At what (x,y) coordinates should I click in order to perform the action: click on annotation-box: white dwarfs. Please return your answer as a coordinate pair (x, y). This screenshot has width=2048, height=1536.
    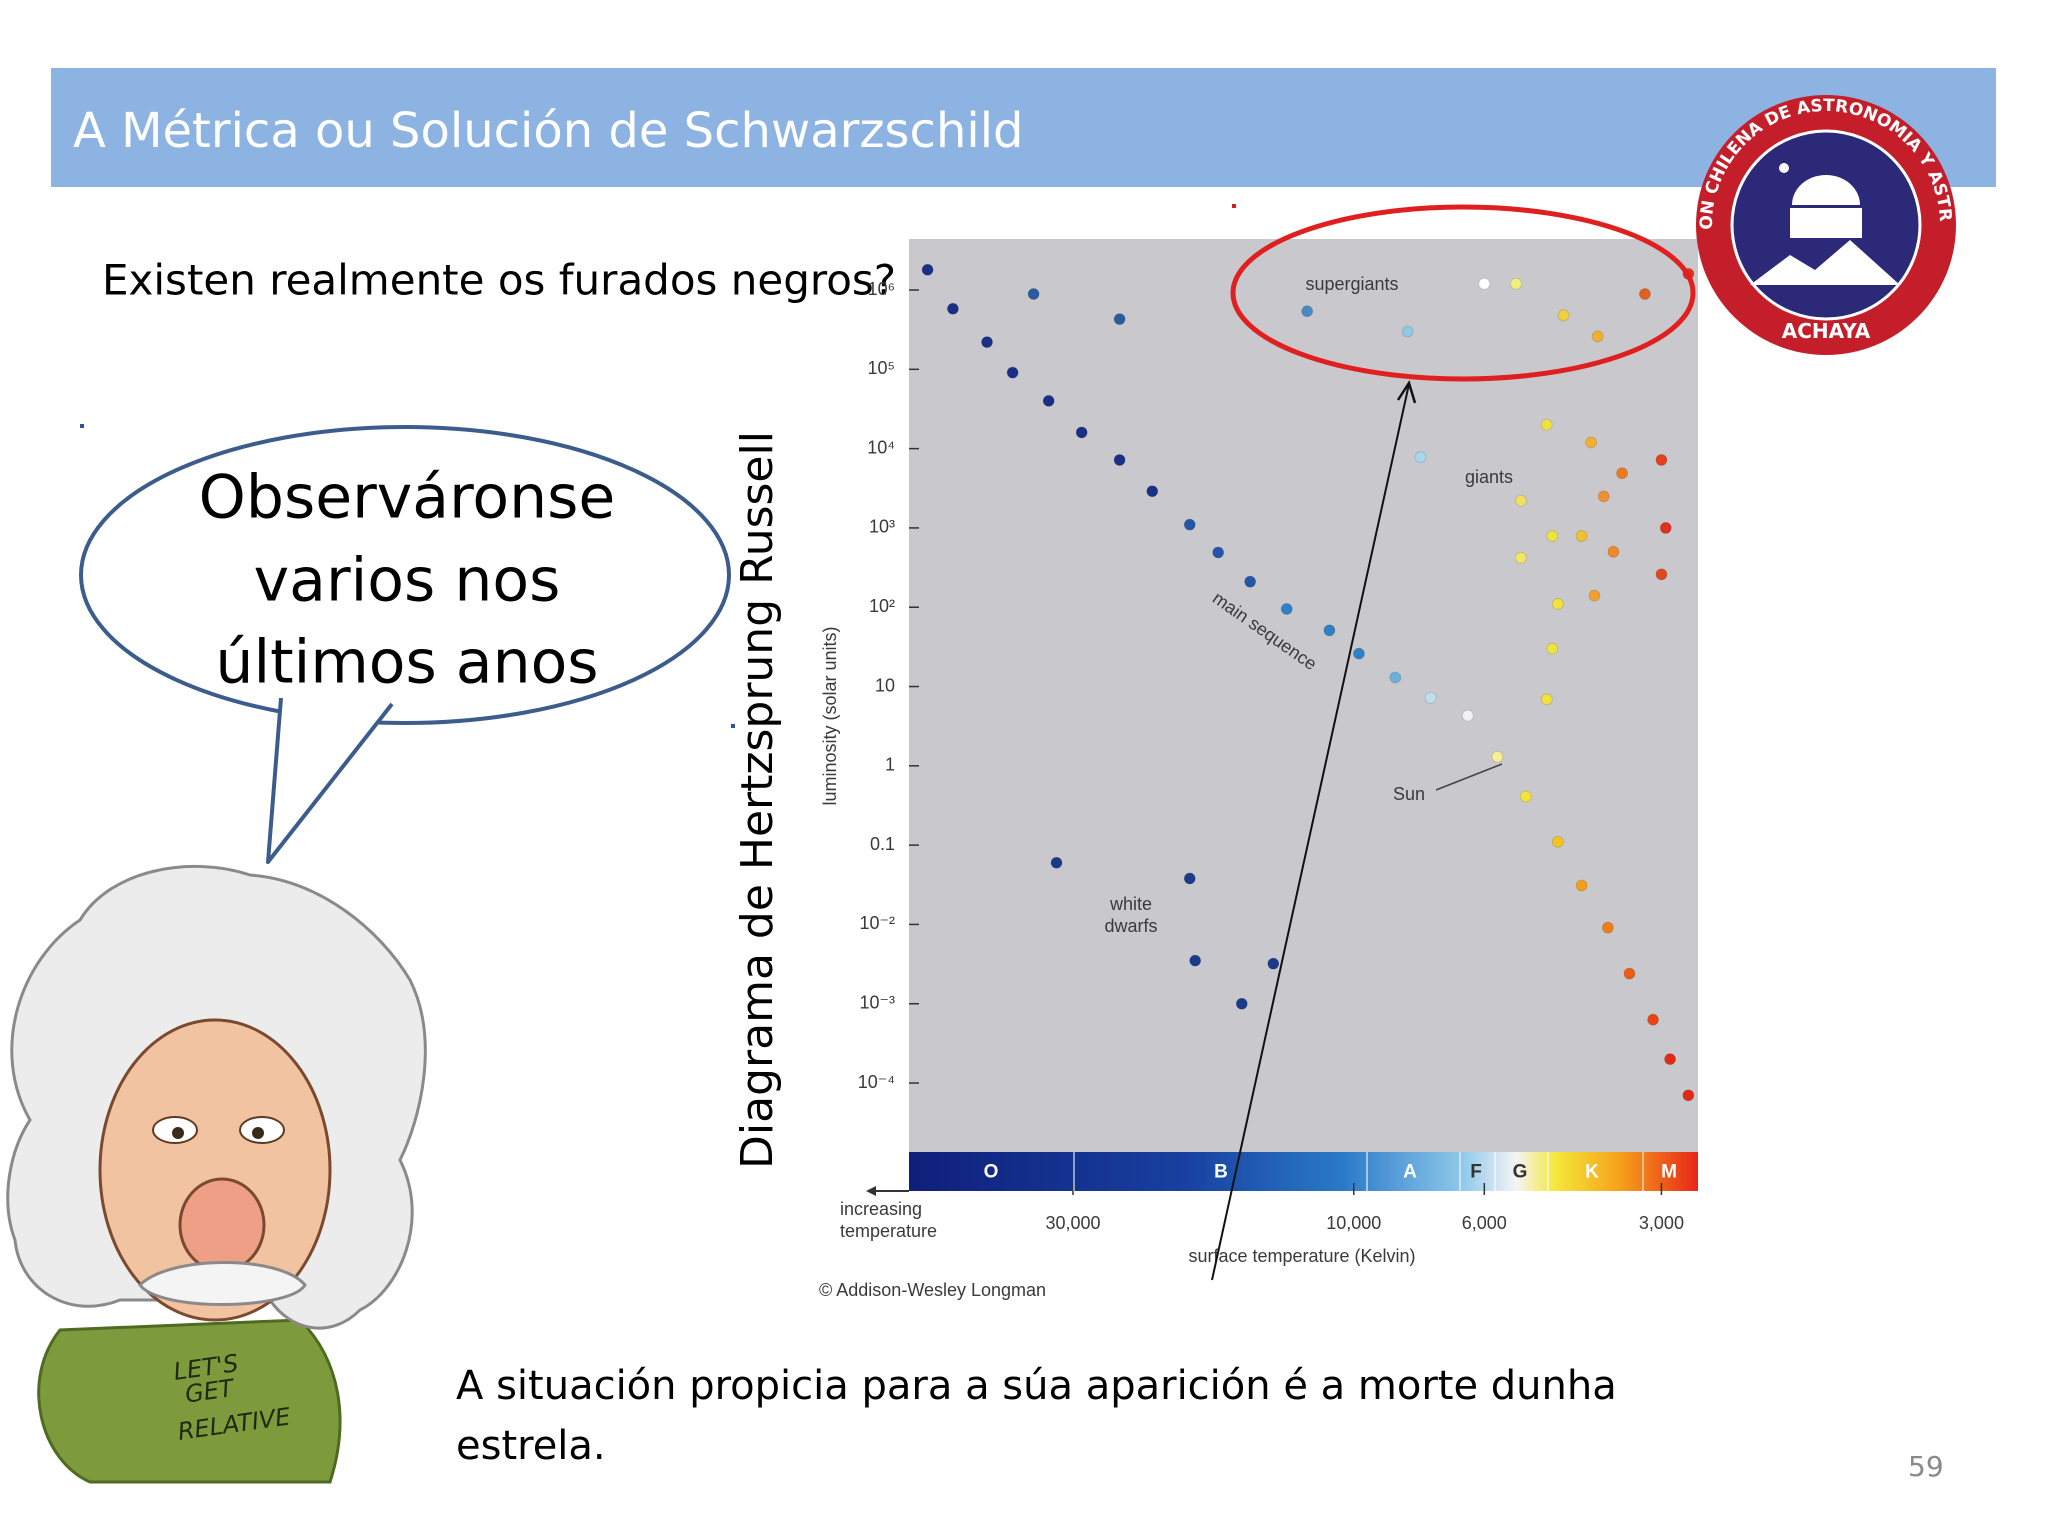
    Looking at the image, I should click on (1131, 915).